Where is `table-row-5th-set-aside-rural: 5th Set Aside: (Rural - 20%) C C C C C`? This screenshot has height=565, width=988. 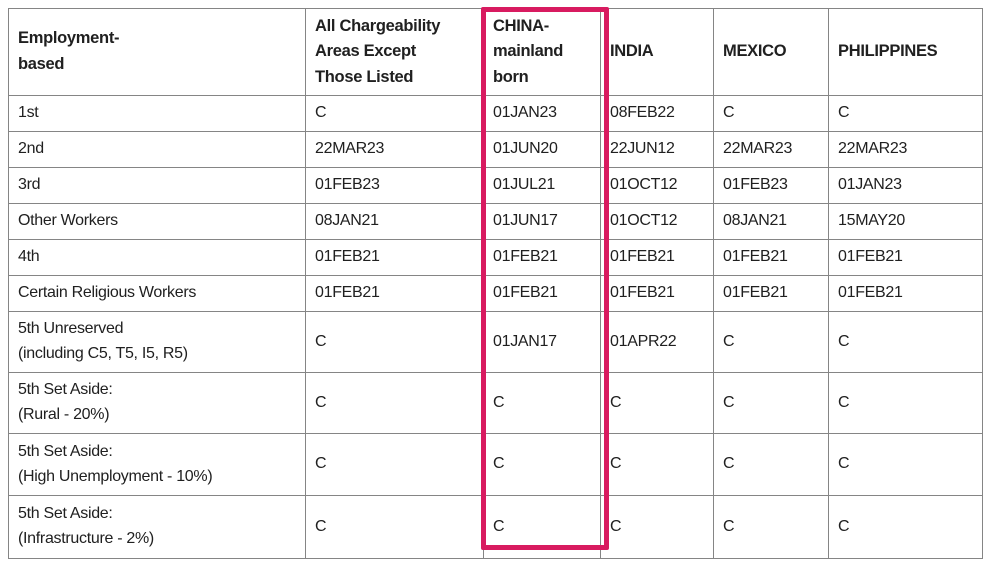 table-row-5th-set-aside-rural: 5th Set Aside: (Rural - 20%) C C C C C is located at coordinates (495, 403).